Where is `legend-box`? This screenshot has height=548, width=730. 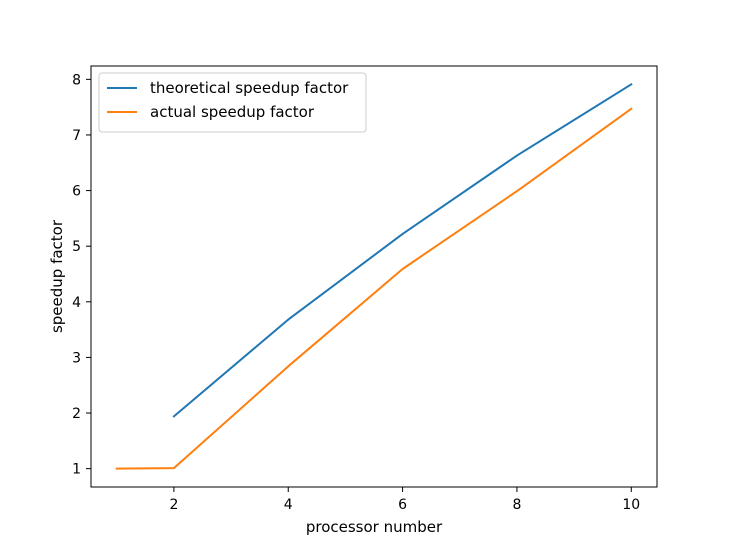 legend-box is located at coordinates (232, 102).